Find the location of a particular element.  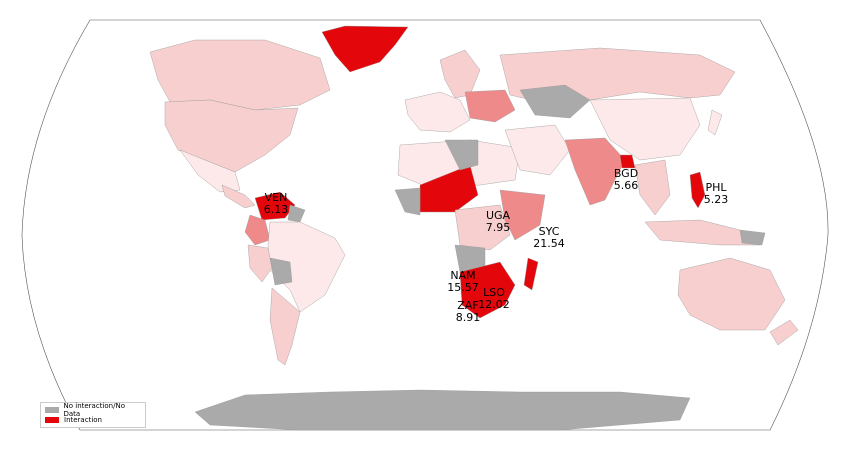

svg-text: 8.91 is located at coordinates (468, 317).